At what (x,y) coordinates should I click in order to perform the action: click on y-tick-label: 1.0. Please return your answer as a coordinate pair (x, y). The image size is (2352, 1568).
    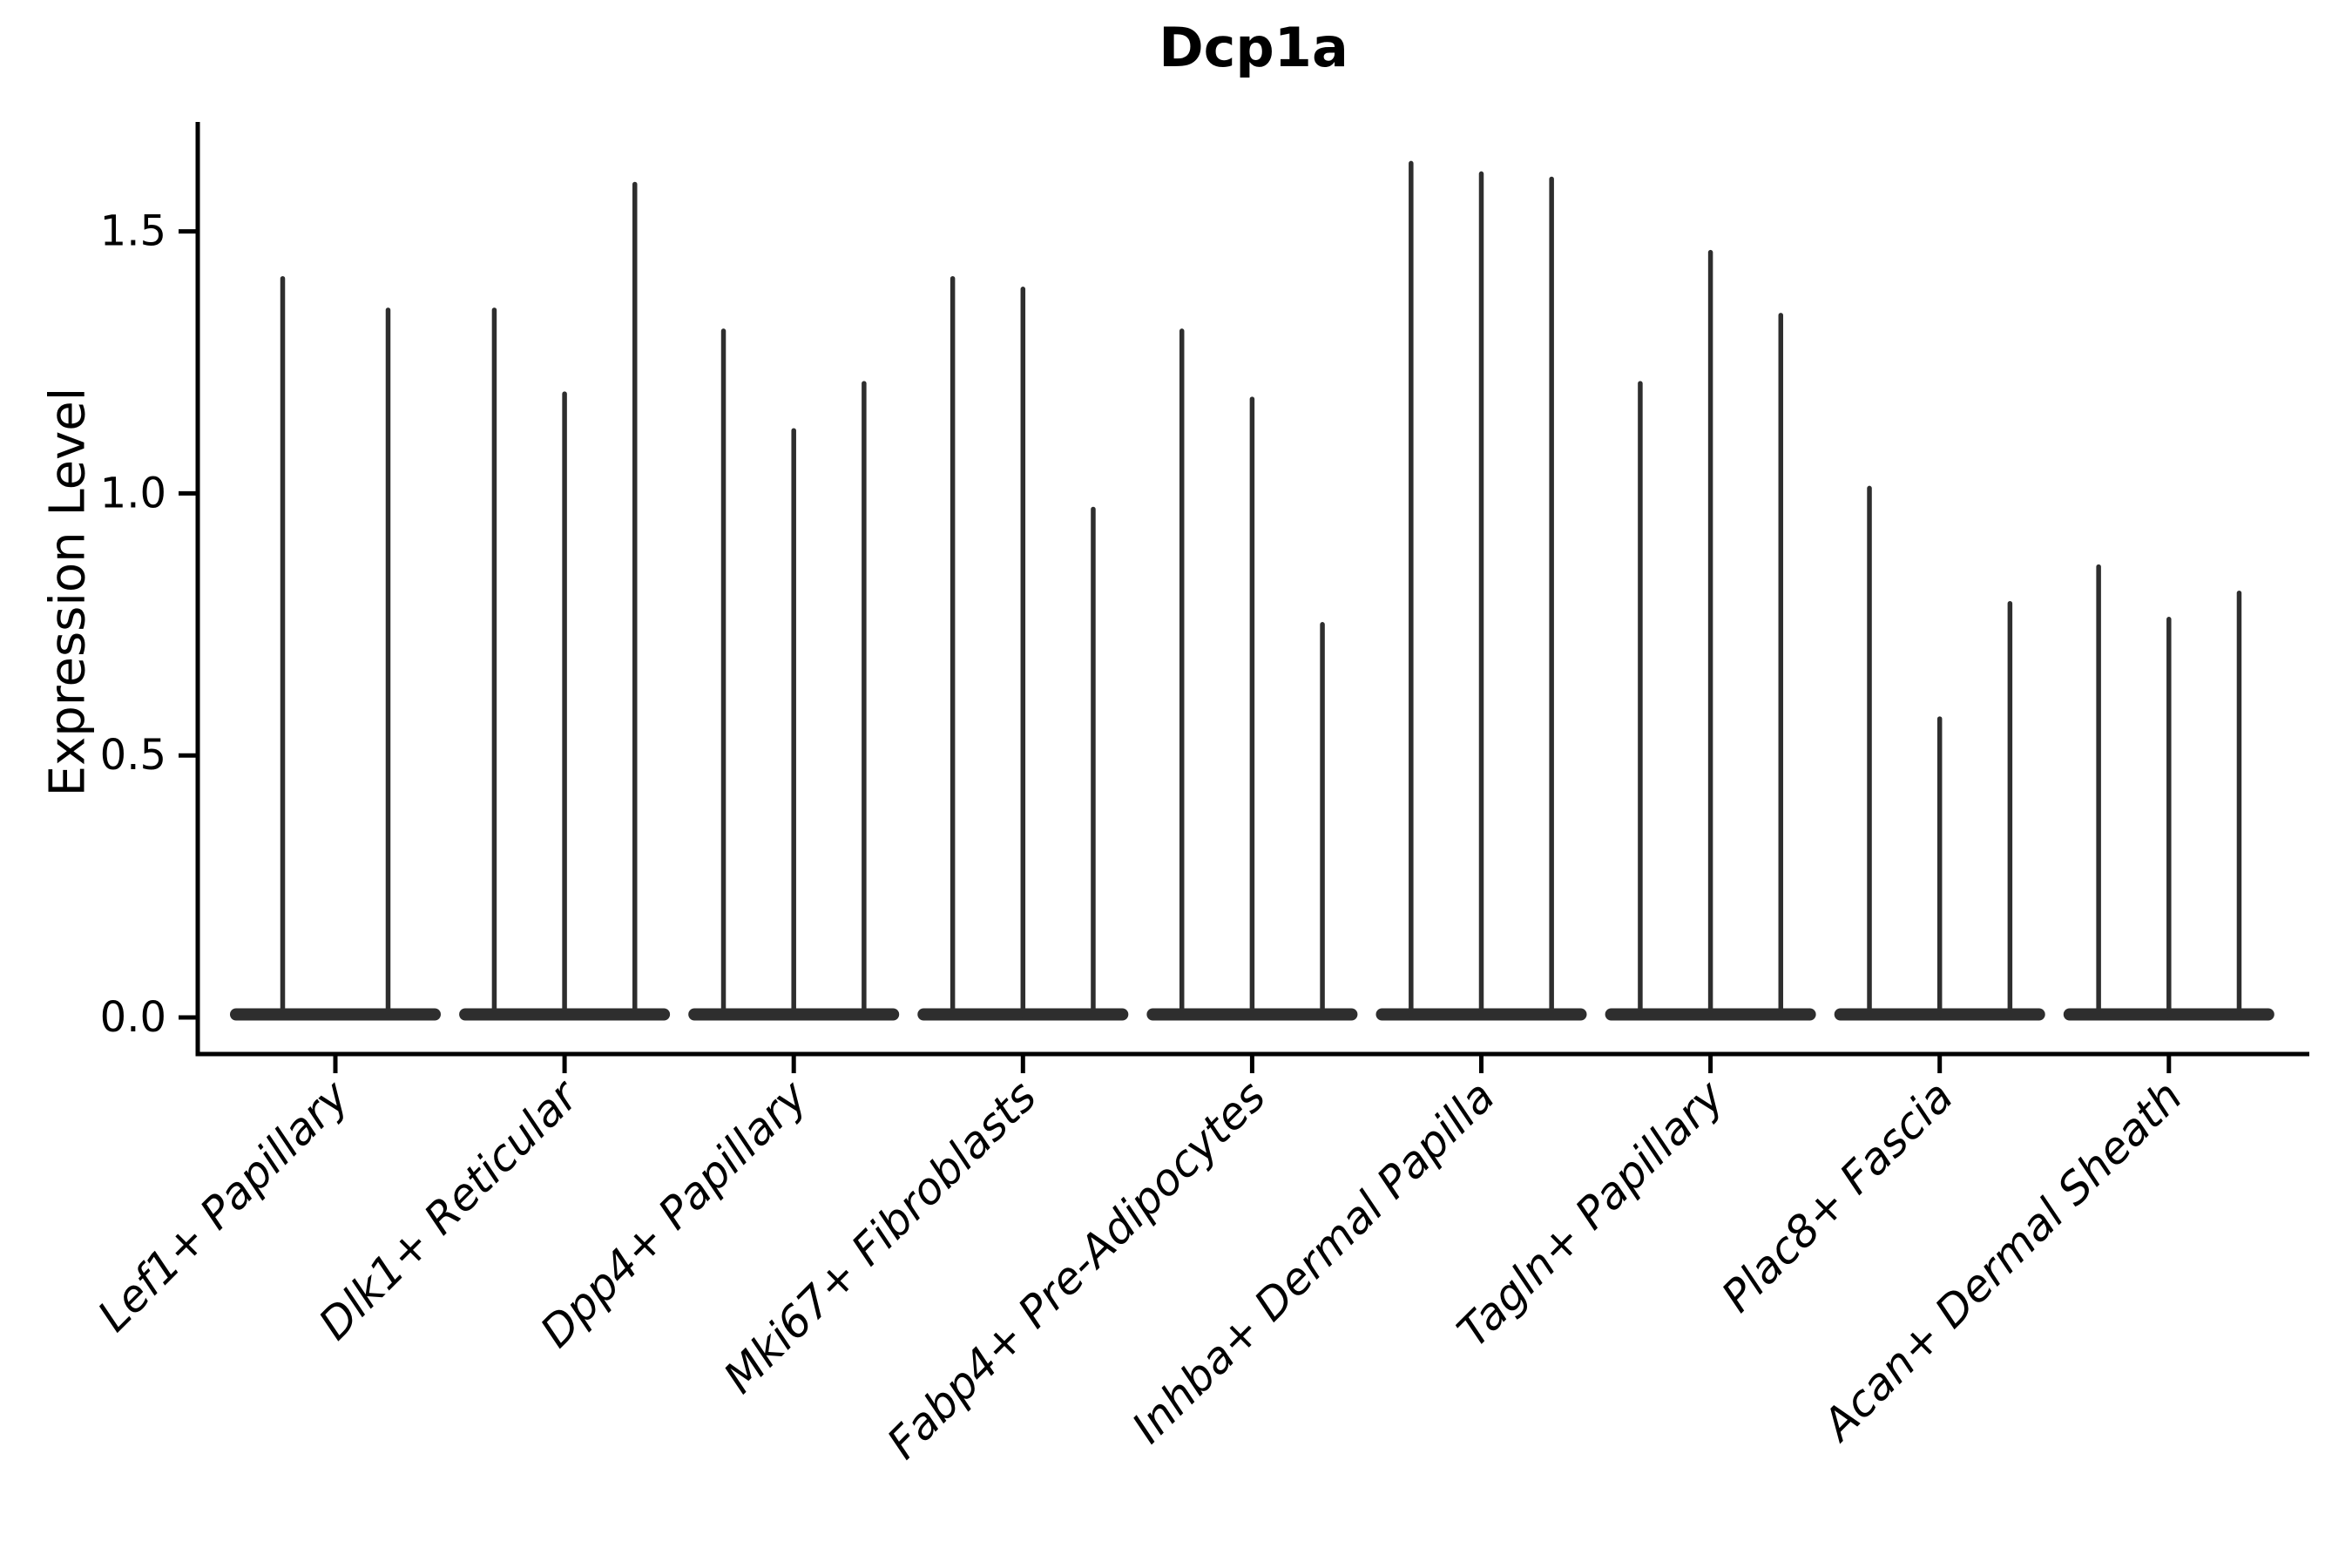
    Looking at the image, I should click on (133, 493).